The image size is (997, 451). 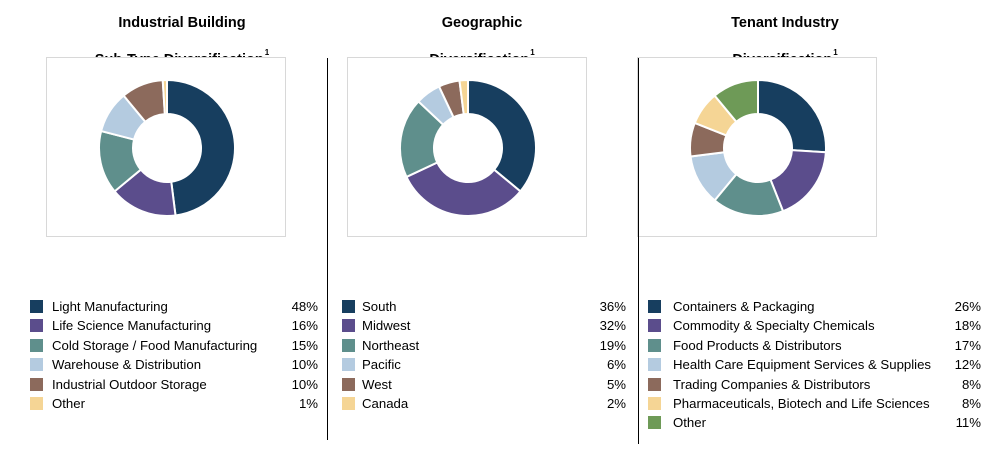 What do you see at coordinates (967, 326) in the screenshot?
I see `legend-value: 18%` at bounding box center [967, 326].